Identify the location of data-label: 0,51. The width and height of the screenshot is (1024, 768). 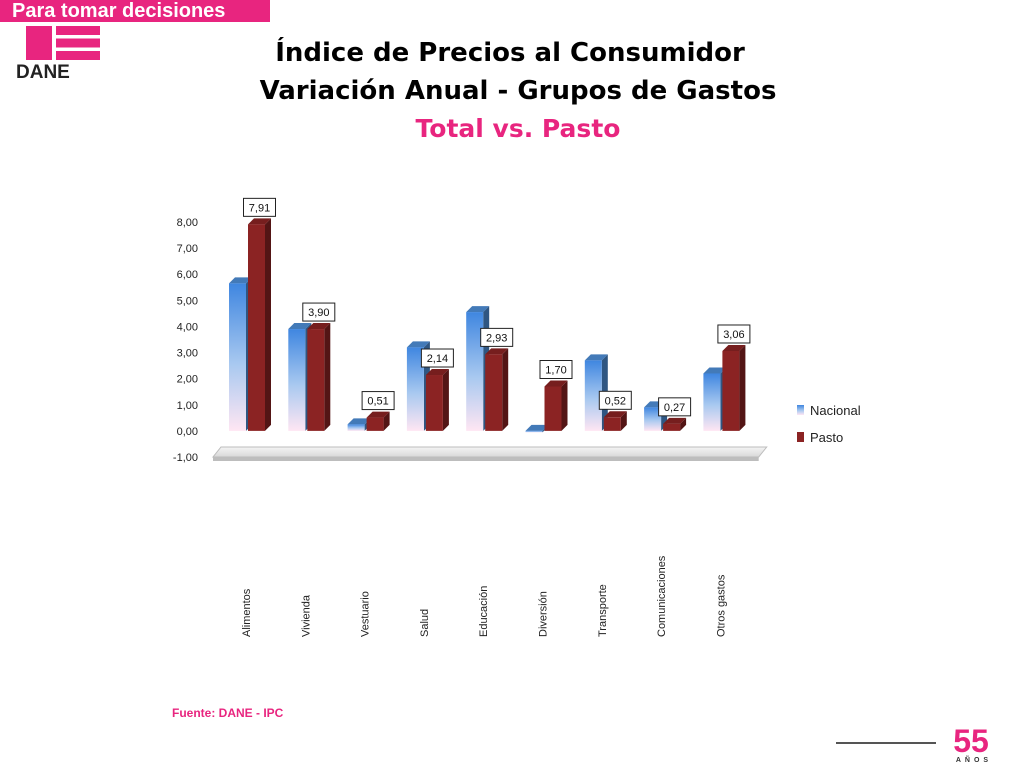
(377, 402).